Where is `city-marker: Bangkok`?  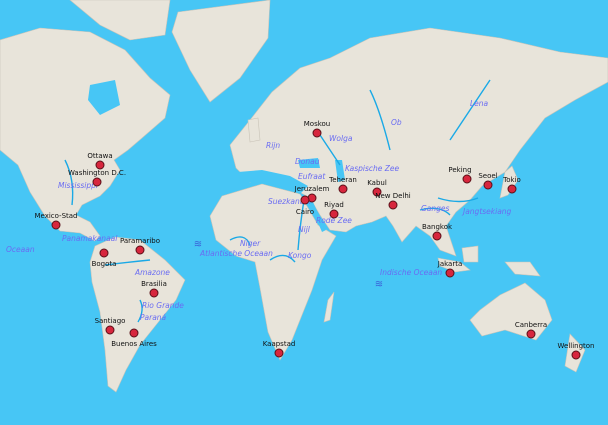
city-marker: Bangkok is located at coordinates (437, 232).